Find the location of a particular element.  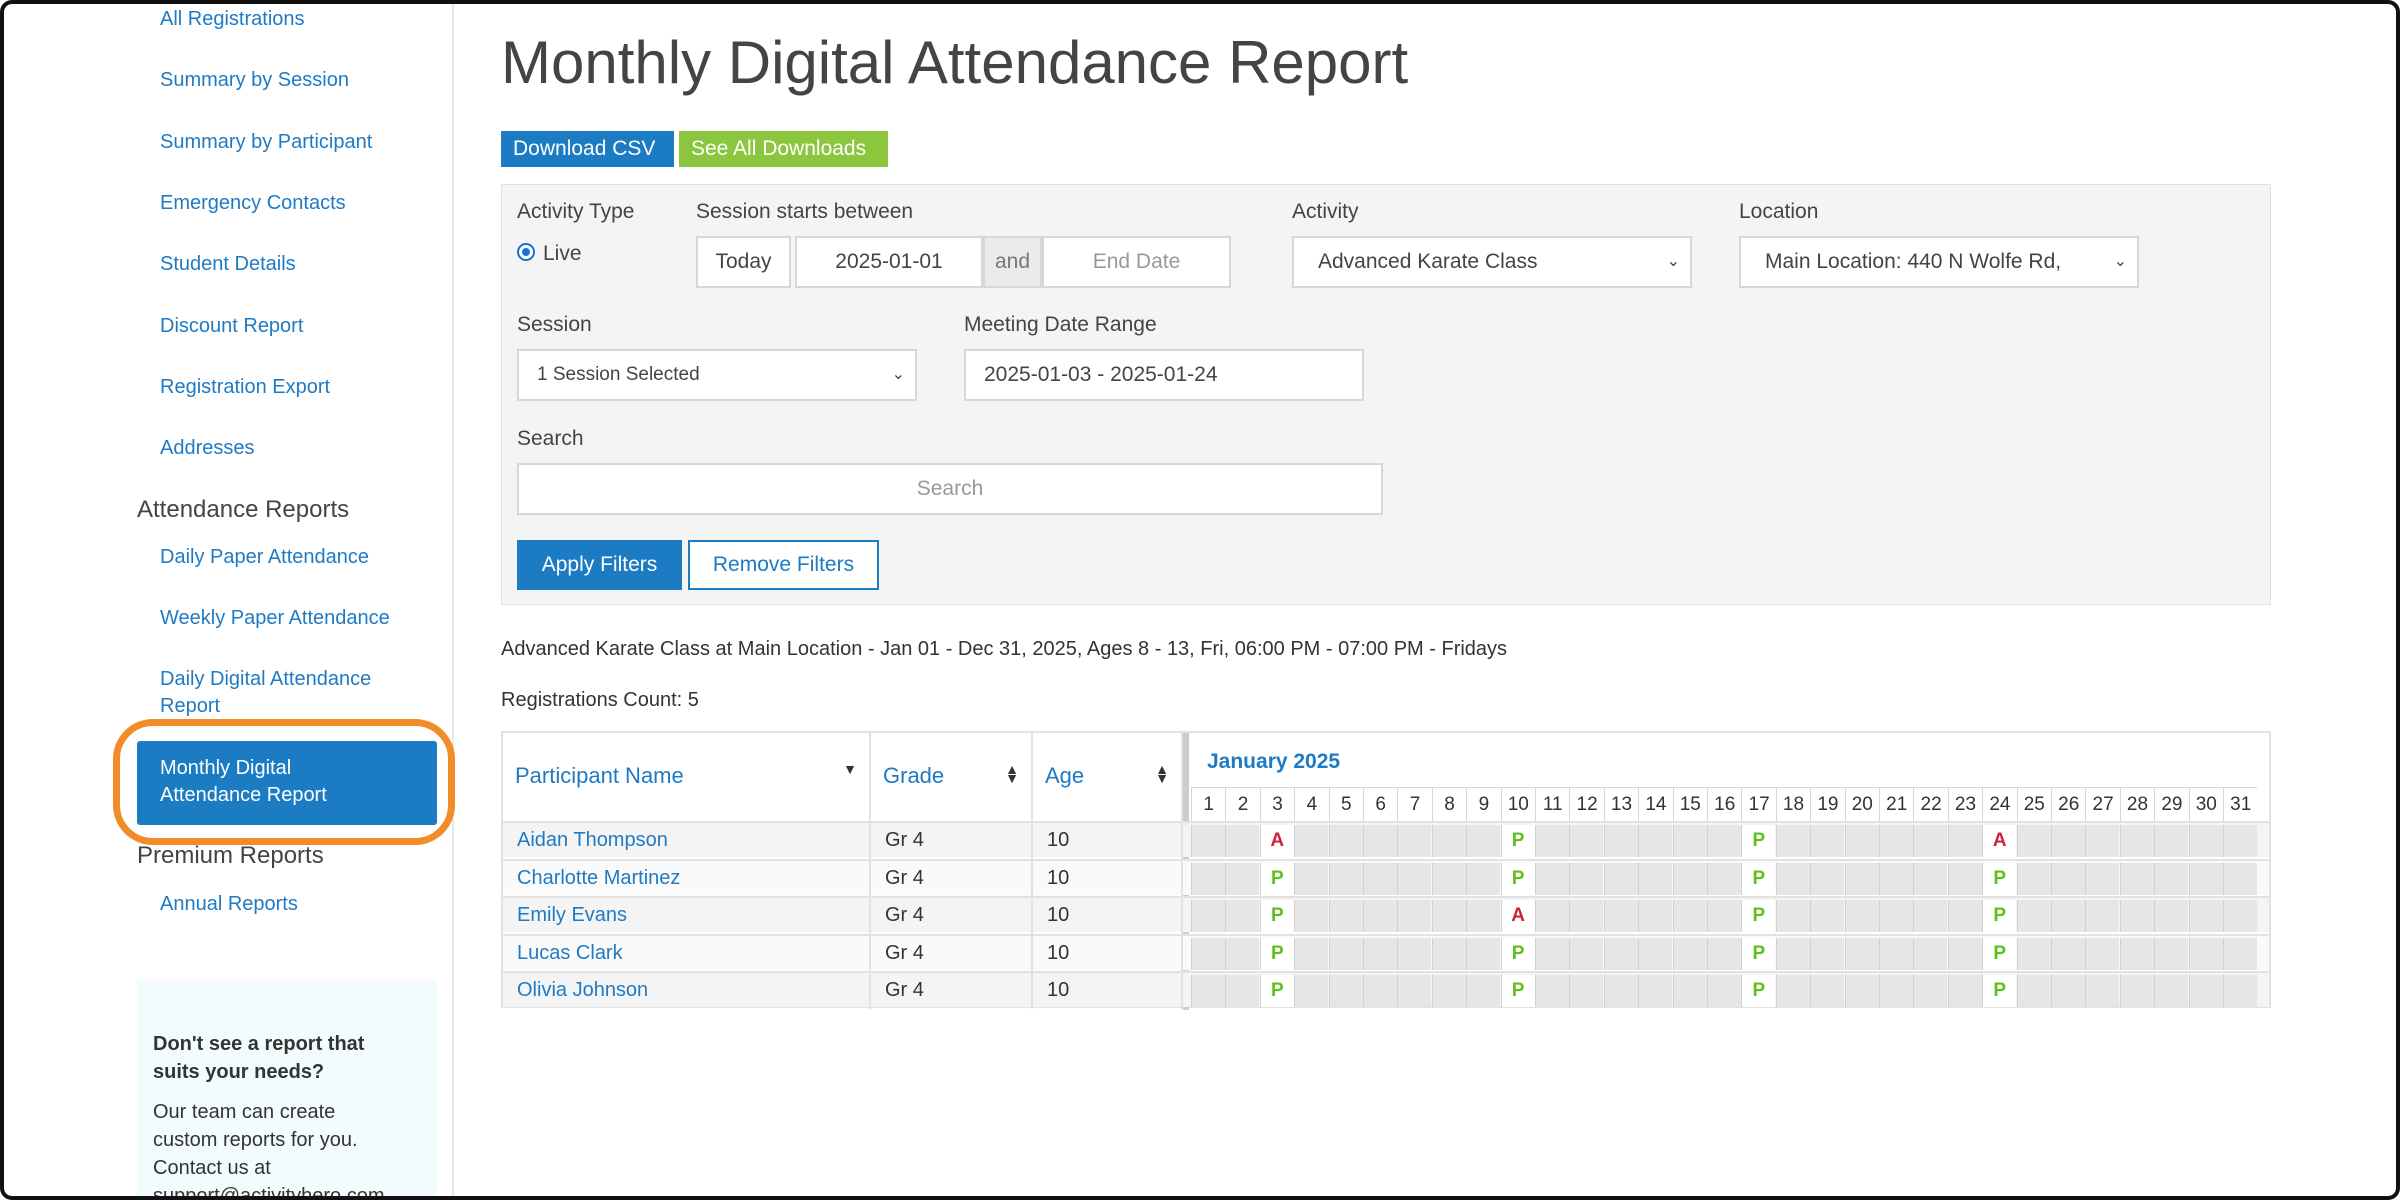

search-input: Search is located at coordinates (950, 489).